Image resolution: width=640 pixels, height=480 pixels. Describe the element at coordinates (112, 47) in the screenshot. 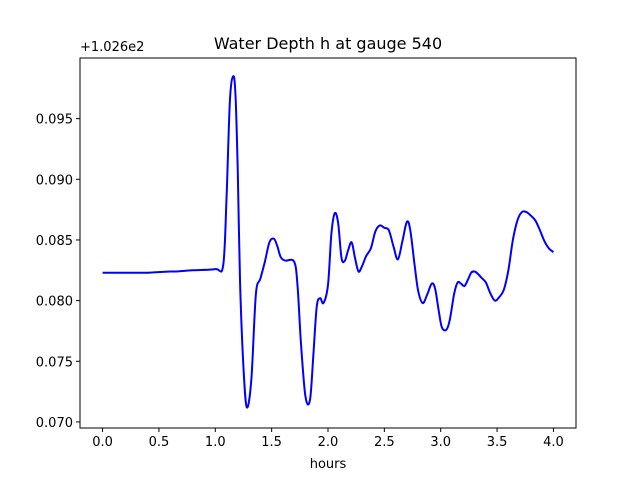

I see `y-axis-offset-label: +1.026e2` at that location.